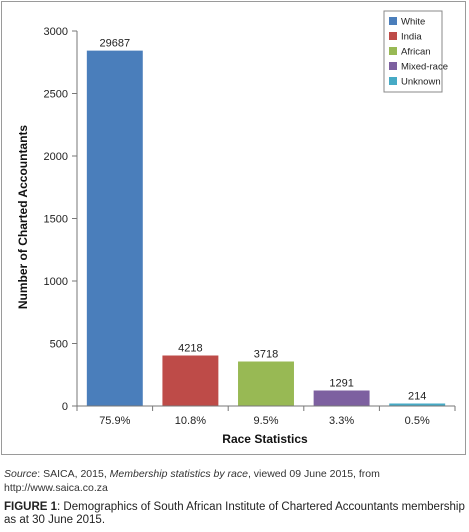  What do you see at coordinates (56, 157) in the screenshot?
I see `y-tick-label: 2000` at bounding box center [56, 157].